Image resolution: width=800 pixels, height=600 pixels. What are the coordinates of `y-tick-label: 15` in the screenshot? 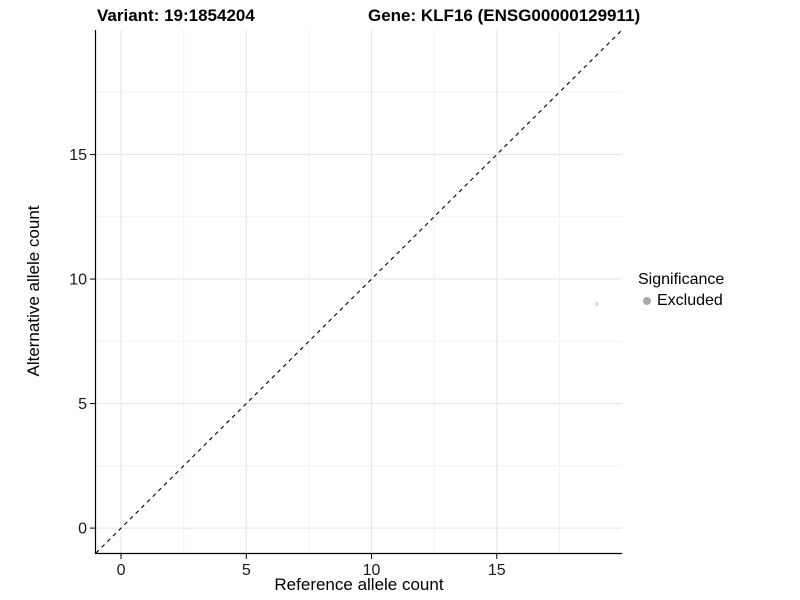 It's located at (78, 155).